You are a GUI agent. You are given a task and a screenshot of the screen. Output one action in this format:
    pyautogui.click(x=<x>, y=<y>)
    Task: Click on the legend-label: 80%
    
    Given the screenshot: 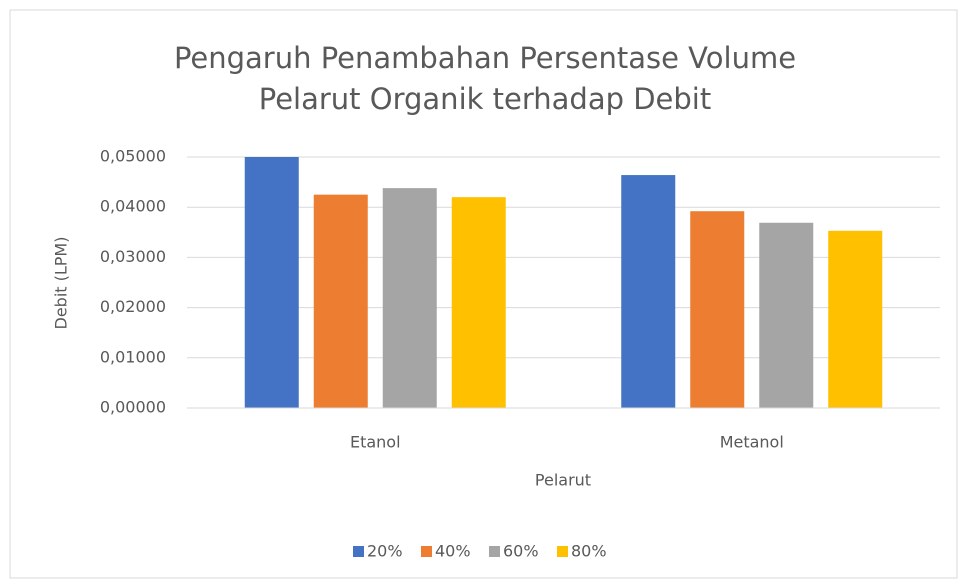 What is the action you would take?
    pyautogui.click(x=589, y=551)
    